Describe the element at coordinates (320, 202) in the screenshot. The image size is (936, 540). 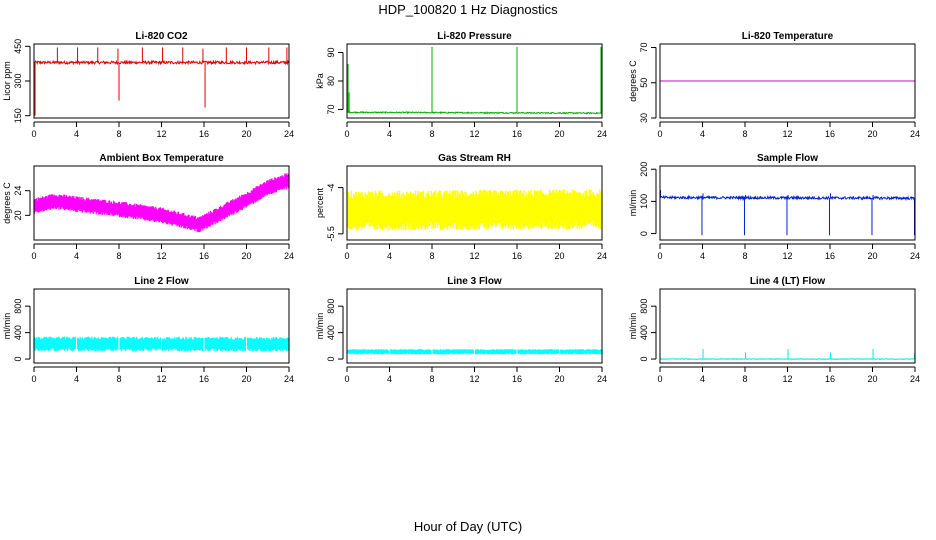
I see `y-axis-label: percent` at that location.